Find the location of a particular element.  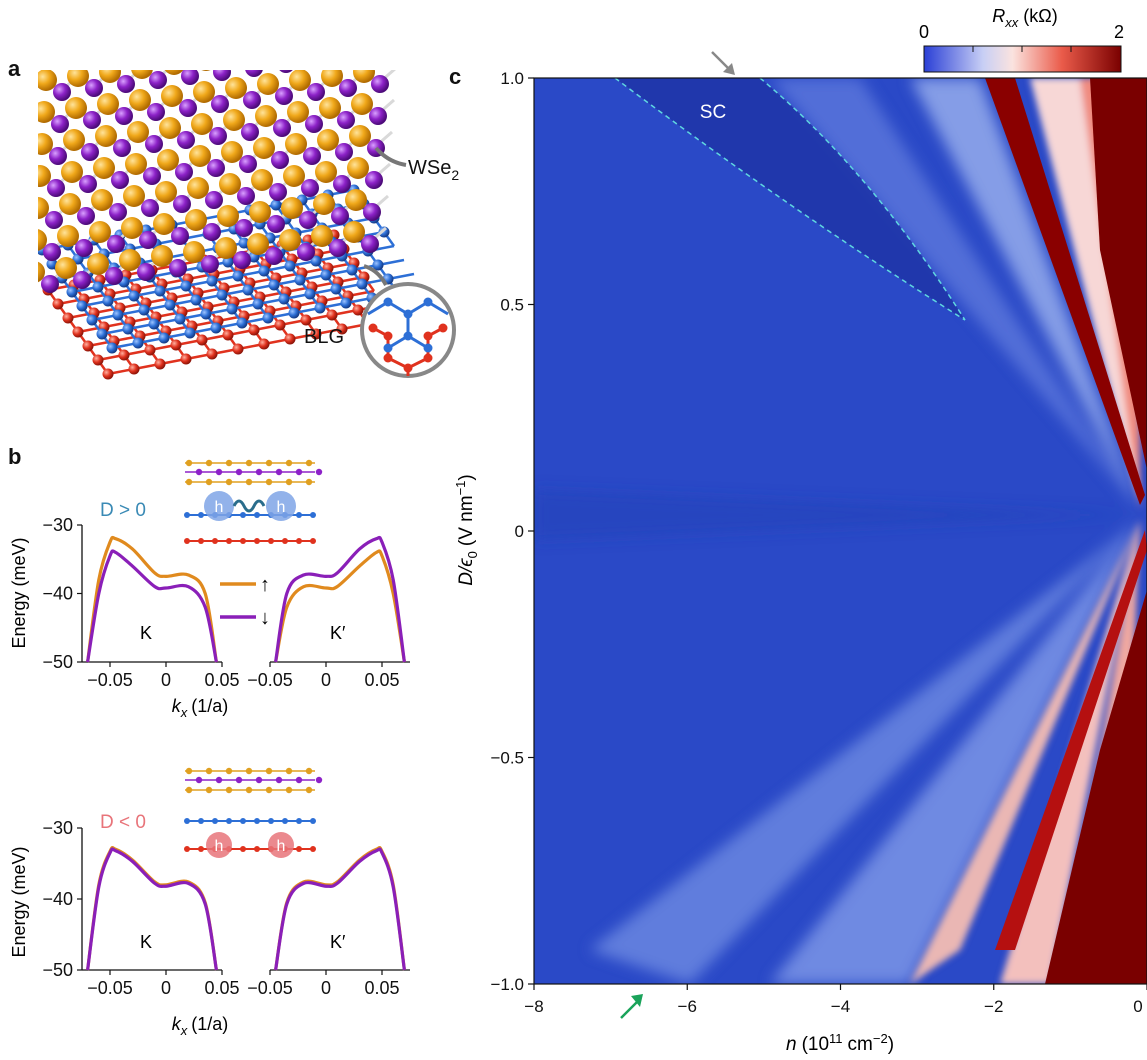

density-axis-label: n (1011 cm−2) is located at coordinates (840, 1043).